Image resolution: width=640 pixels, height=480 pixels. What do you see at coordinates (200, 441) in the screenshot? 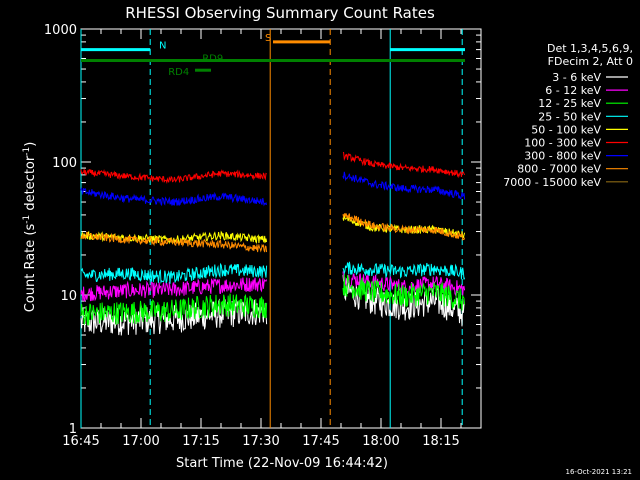
I see `x-tick-label: 17:15` at bounding box center [200, 441].